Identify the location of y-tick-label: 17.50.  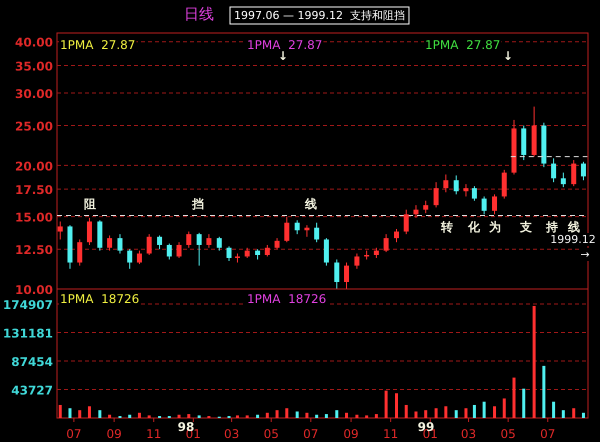
(34, 190).